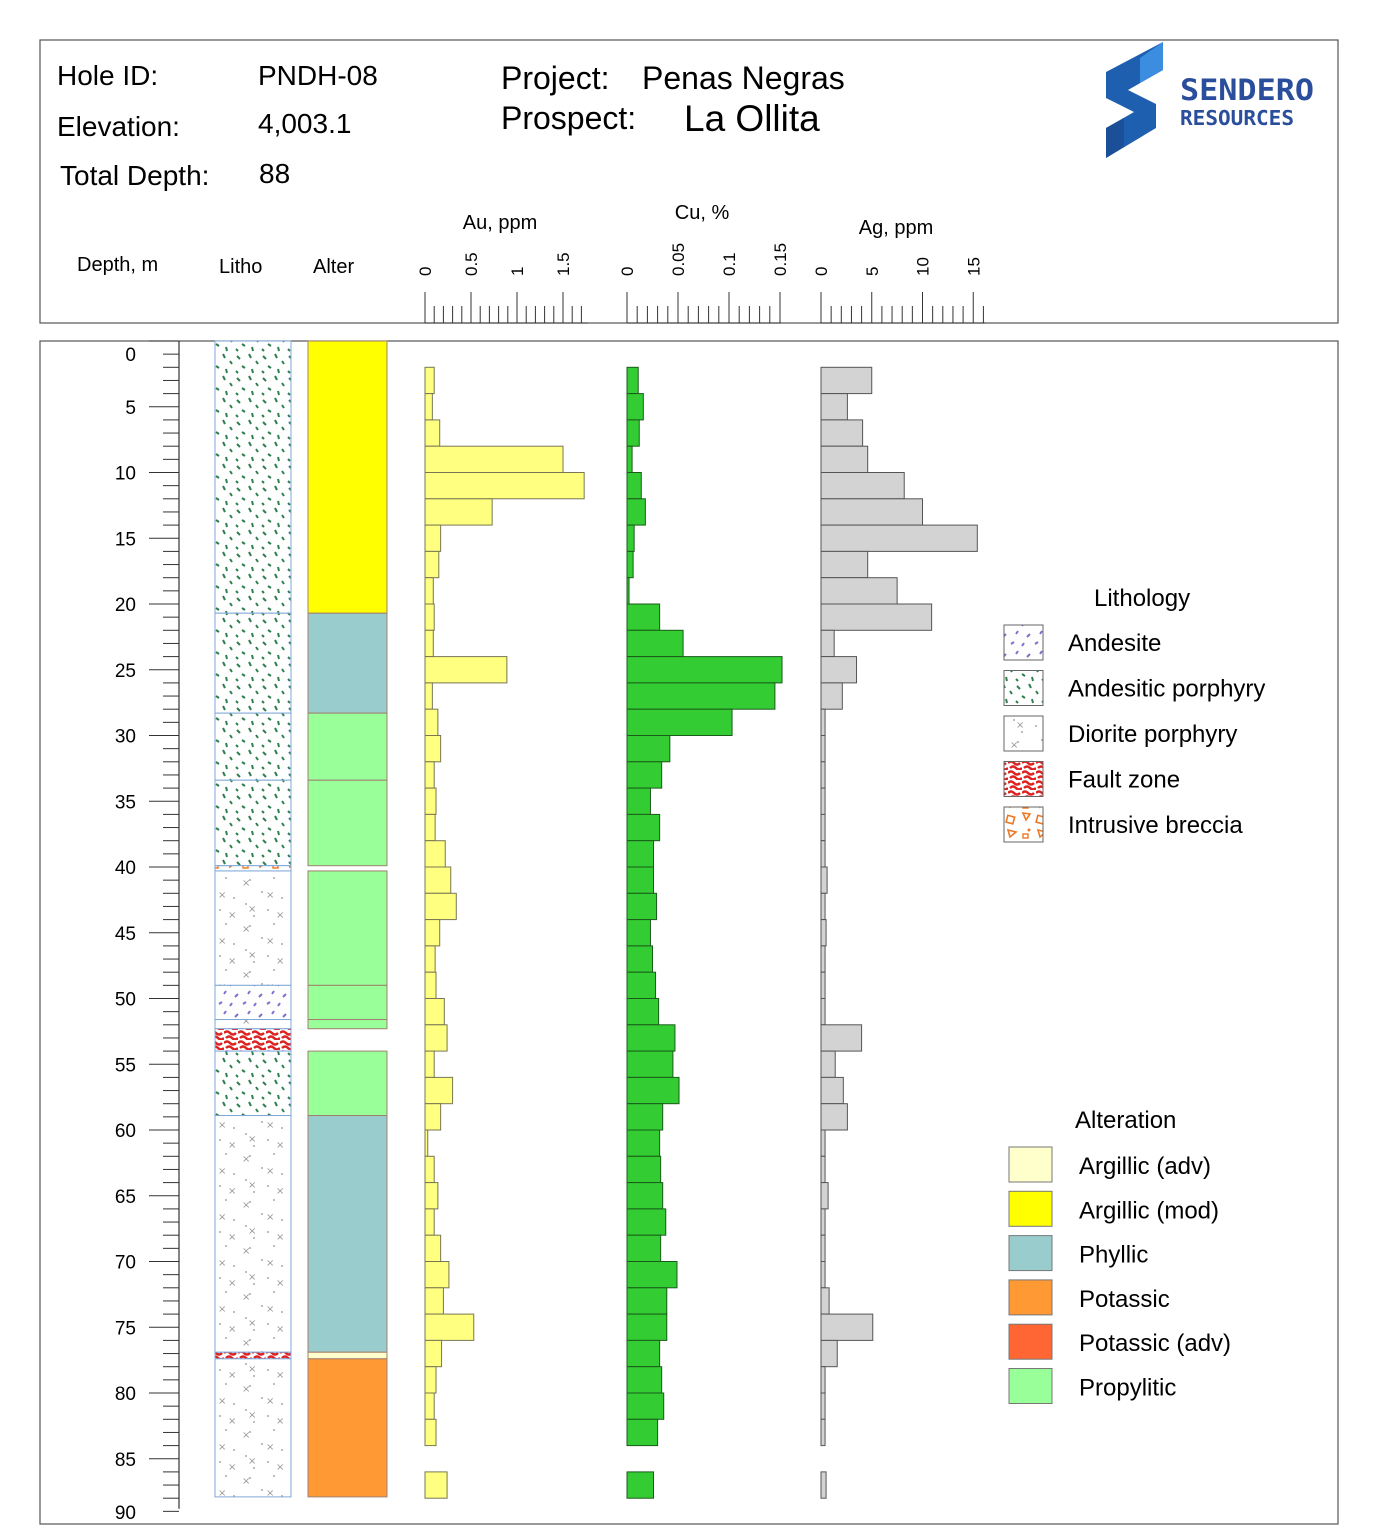 The height and width of the screenshot is (1530, 1378). I want to click on prospect-value: La Ollita, so click(752, 118).